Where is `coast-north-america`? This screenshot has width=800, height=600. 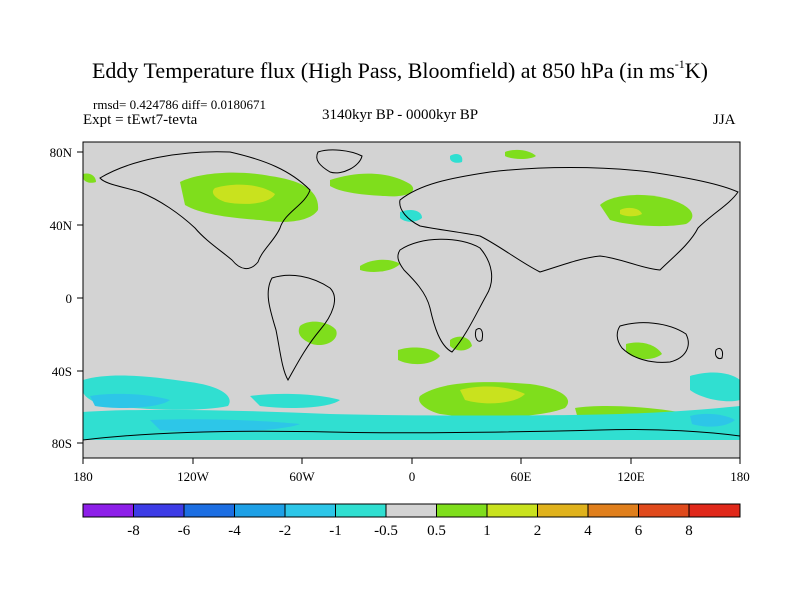
coast-north-america is located at coordinates (205, 210).